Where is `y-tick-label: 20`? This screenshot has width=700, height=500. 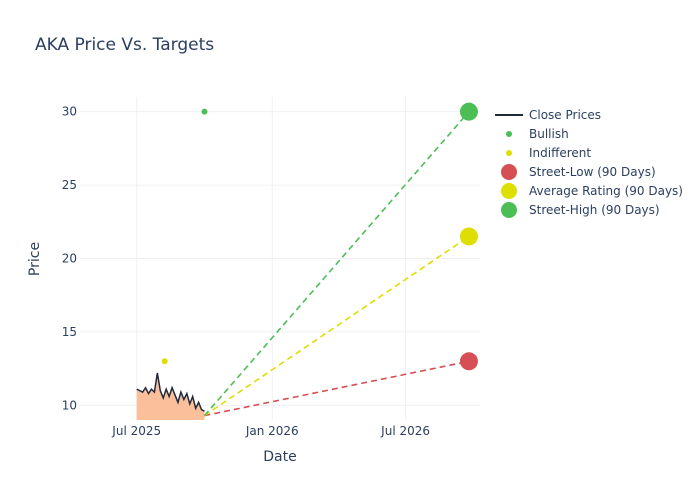
y-tick-label: 20 is located at coordinates (69, 259).